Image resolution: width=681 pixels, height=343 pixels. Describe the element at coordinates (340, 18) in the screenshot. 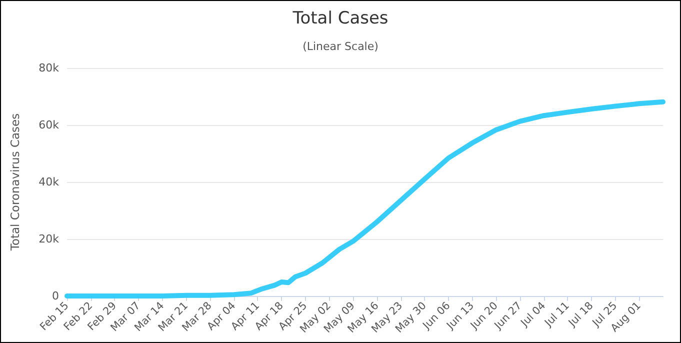

I see `chart-title: Total Cases` at that location.